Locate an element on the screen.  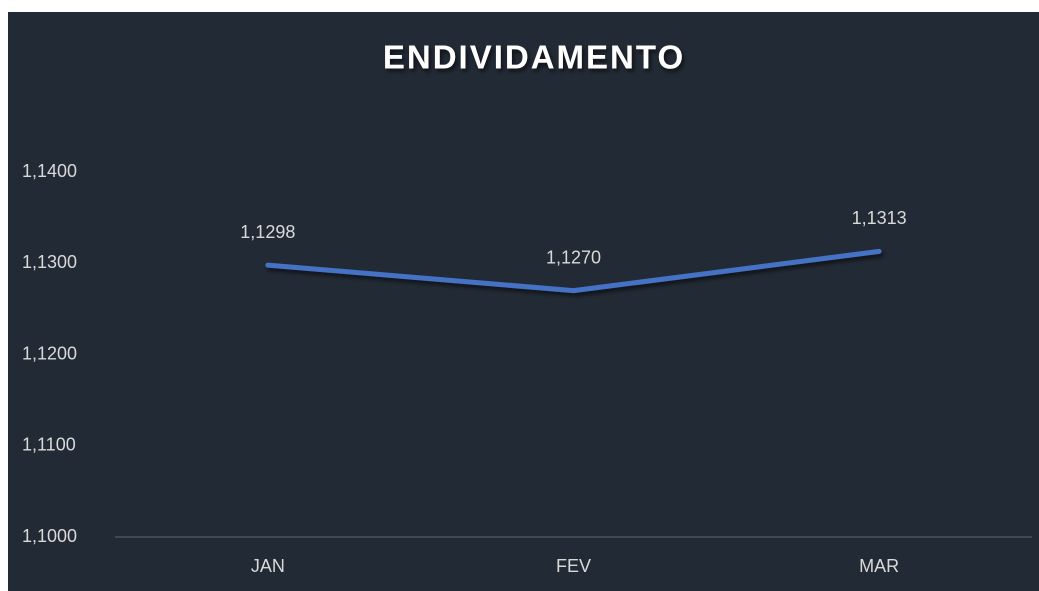
chart-title: ENDIVIDAMENTO is located at coordinates (534, 57).